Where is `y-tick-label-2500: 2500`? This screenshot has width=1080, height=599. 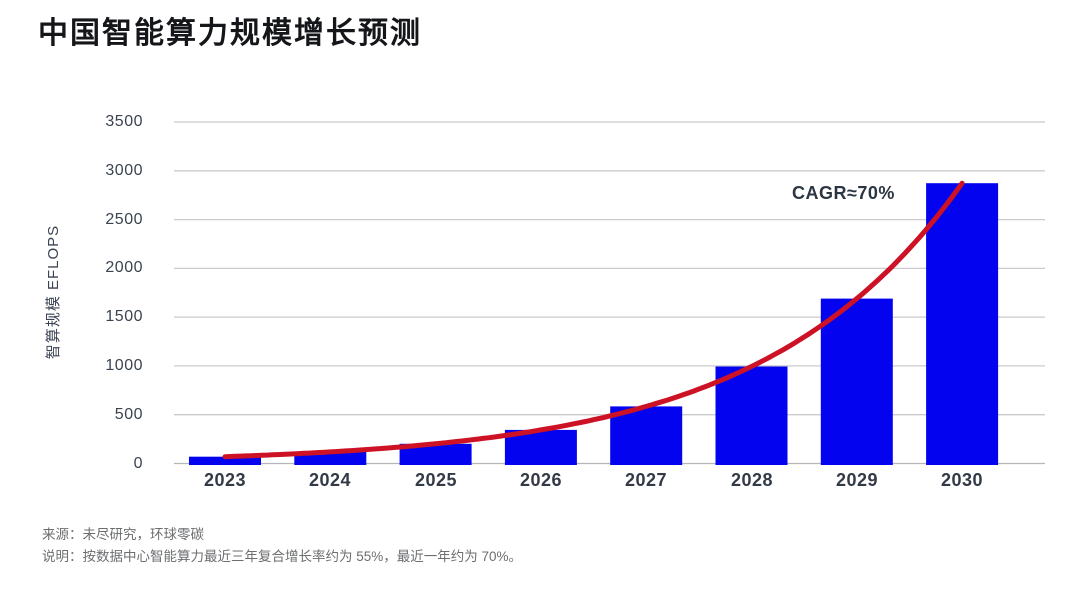 y-tick-label-2500: 2500 is located at coordinates (124, 219).